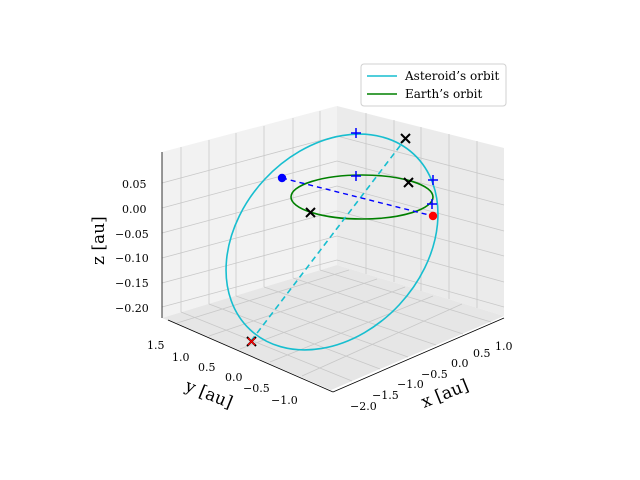  Describe the element at coordinates (410, 384) in the screenshot. I see `x-tick-label: −1.0` at that location.